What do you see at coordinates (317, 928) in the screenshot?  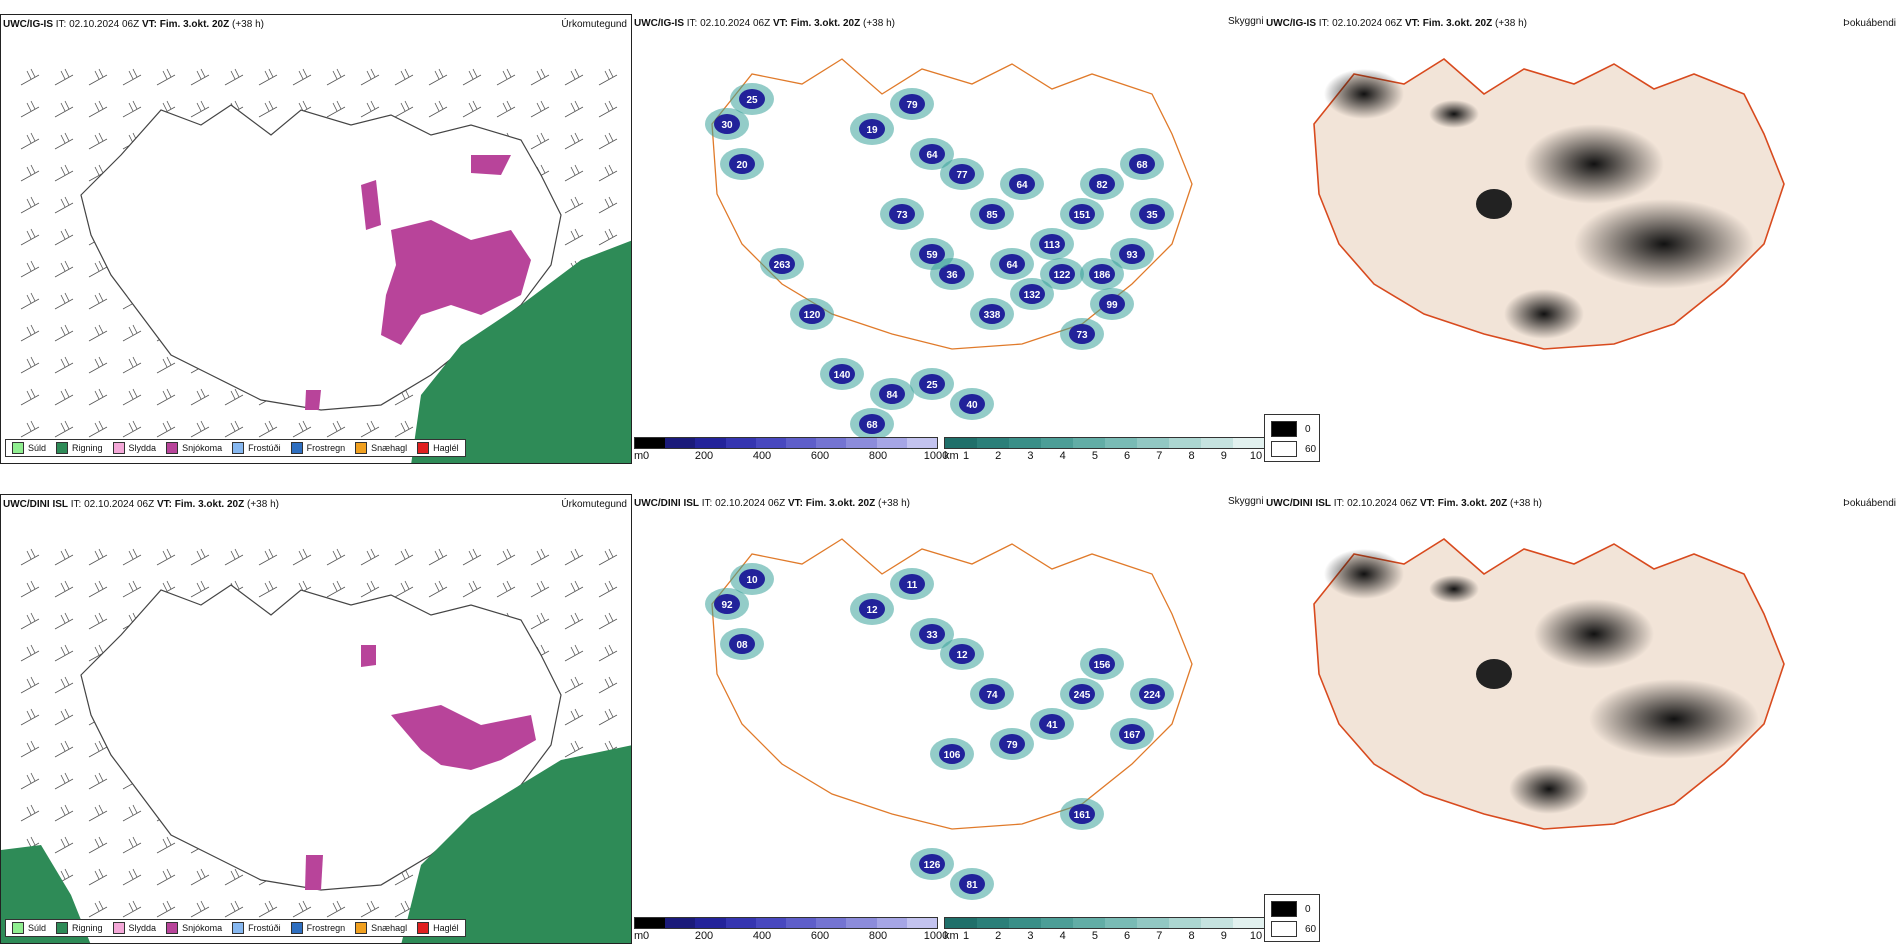 I see `legend-item: Frostregn` at bounding box center [317, 928].